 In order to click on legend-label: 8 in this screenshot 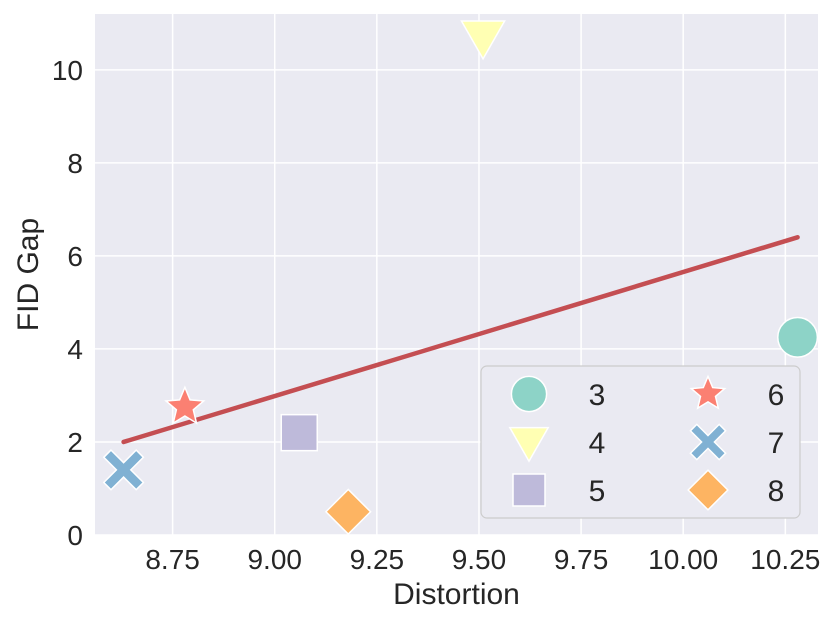, I will do `click(776, 491)`.